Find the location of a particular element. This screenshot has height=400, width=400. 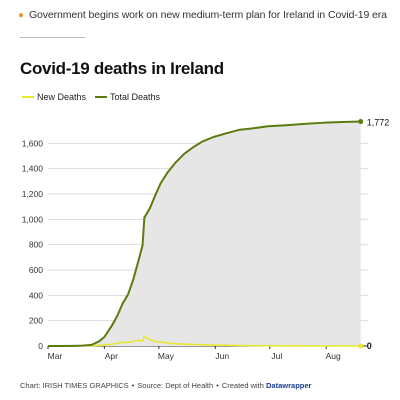

legend-swatch-total-deaths is located at coordinates (101, 97).